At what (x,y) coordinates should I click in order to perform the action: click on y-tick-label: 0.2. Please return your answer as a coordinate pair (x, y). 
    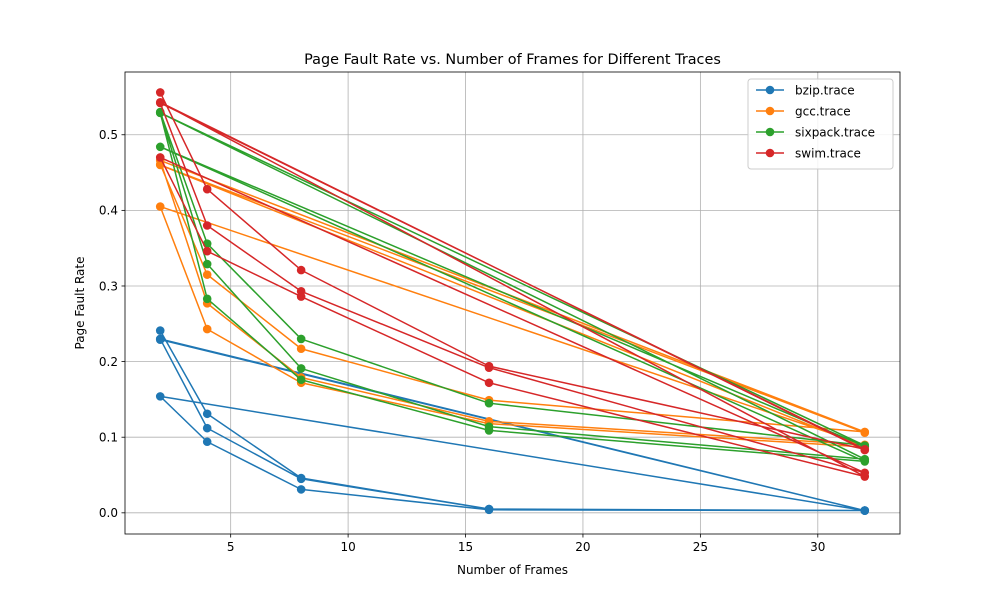
    Looking at the image, I should click on (108, 362).